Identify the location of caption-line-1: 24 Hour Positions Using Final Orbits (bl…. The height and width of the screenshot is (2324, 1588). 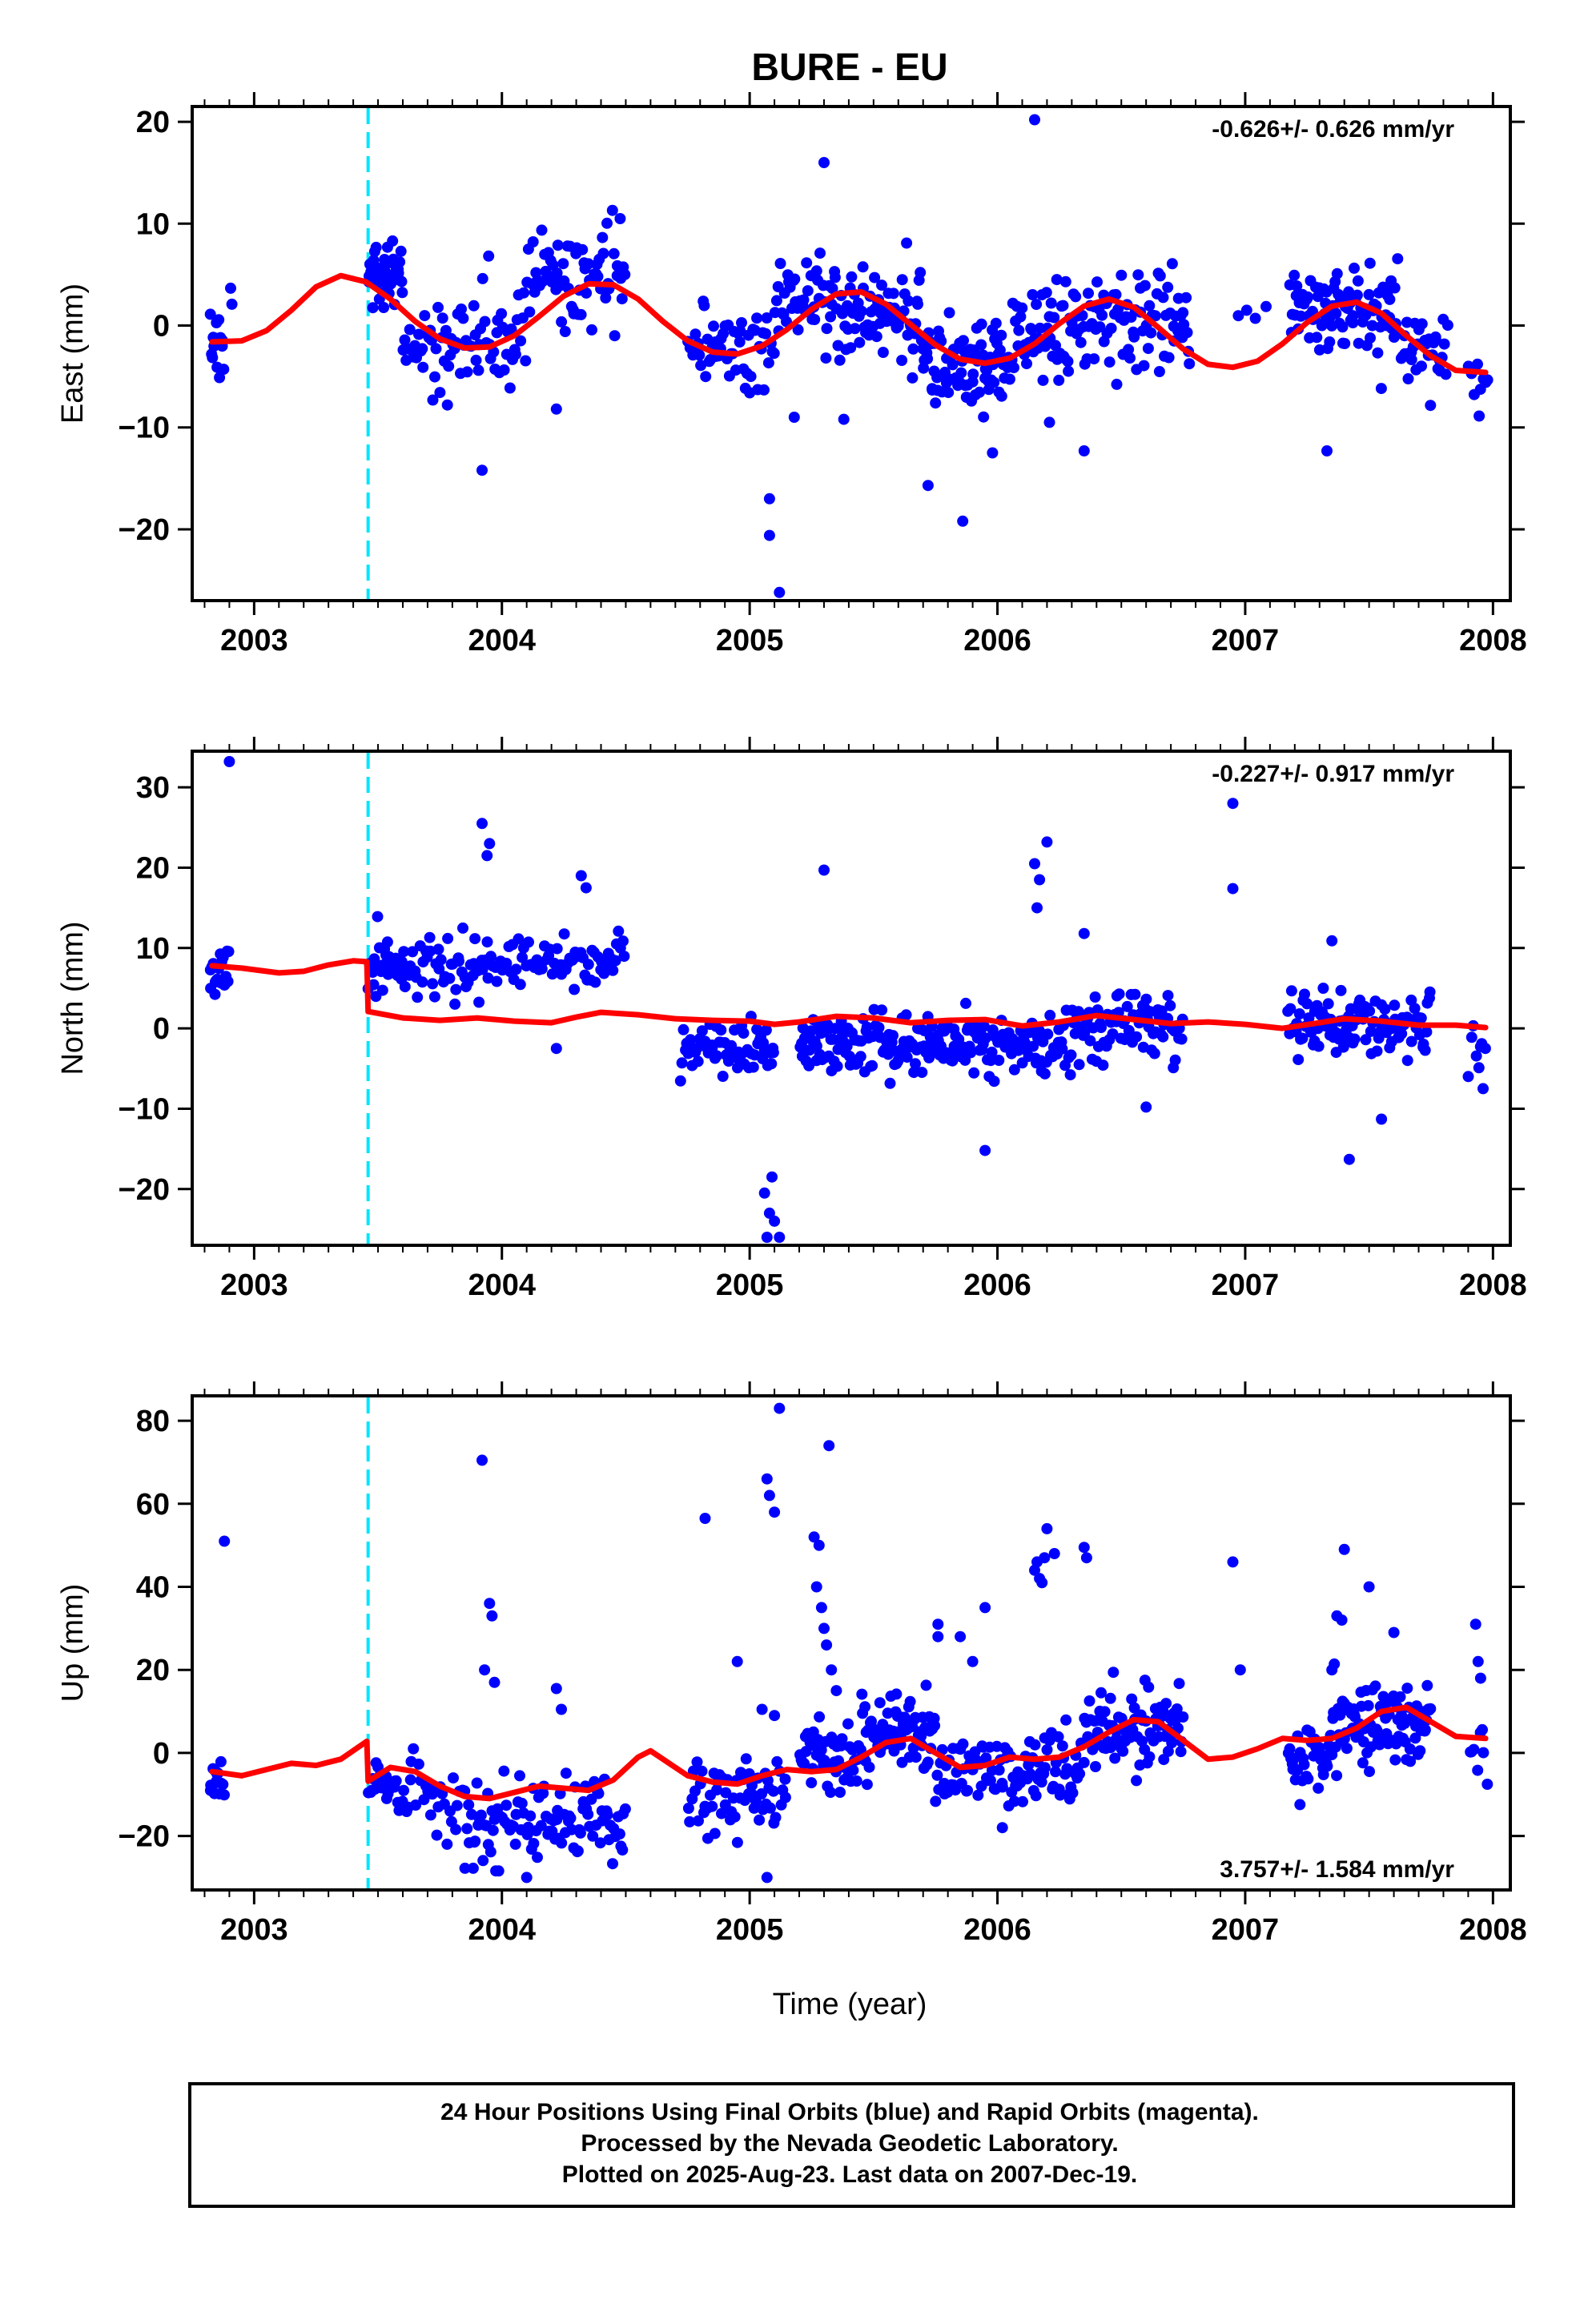
(850, 2112).